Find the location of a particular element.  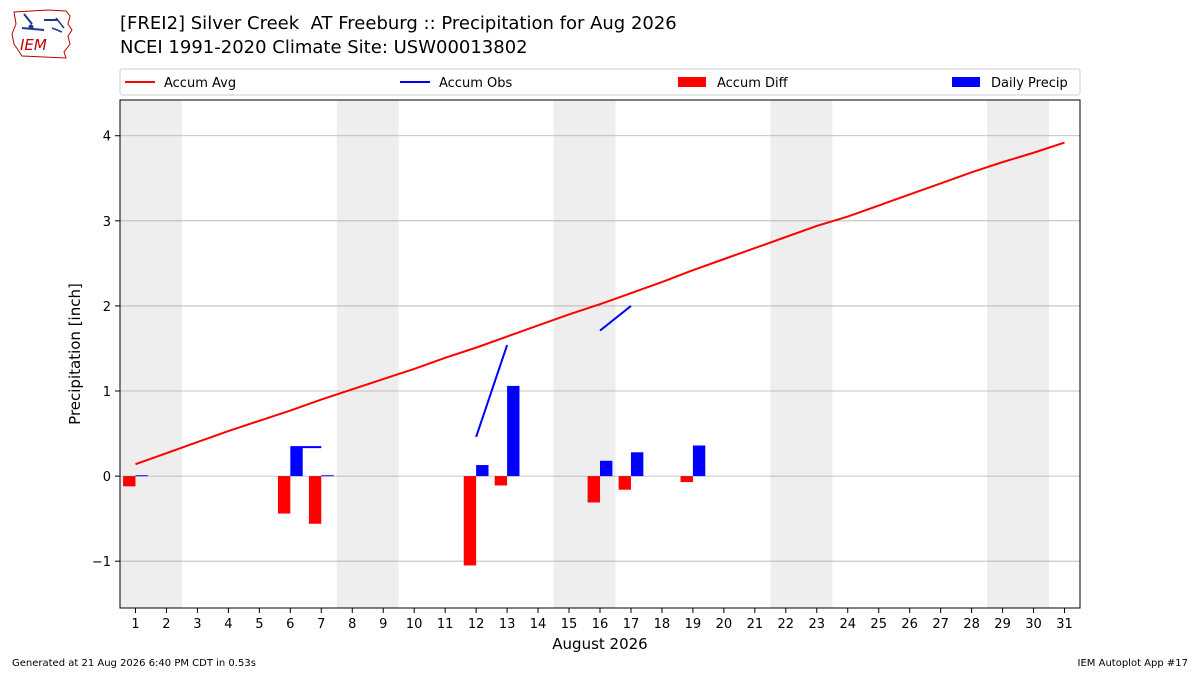

x-tick-label: 2 is located at coordinates (166, 624).